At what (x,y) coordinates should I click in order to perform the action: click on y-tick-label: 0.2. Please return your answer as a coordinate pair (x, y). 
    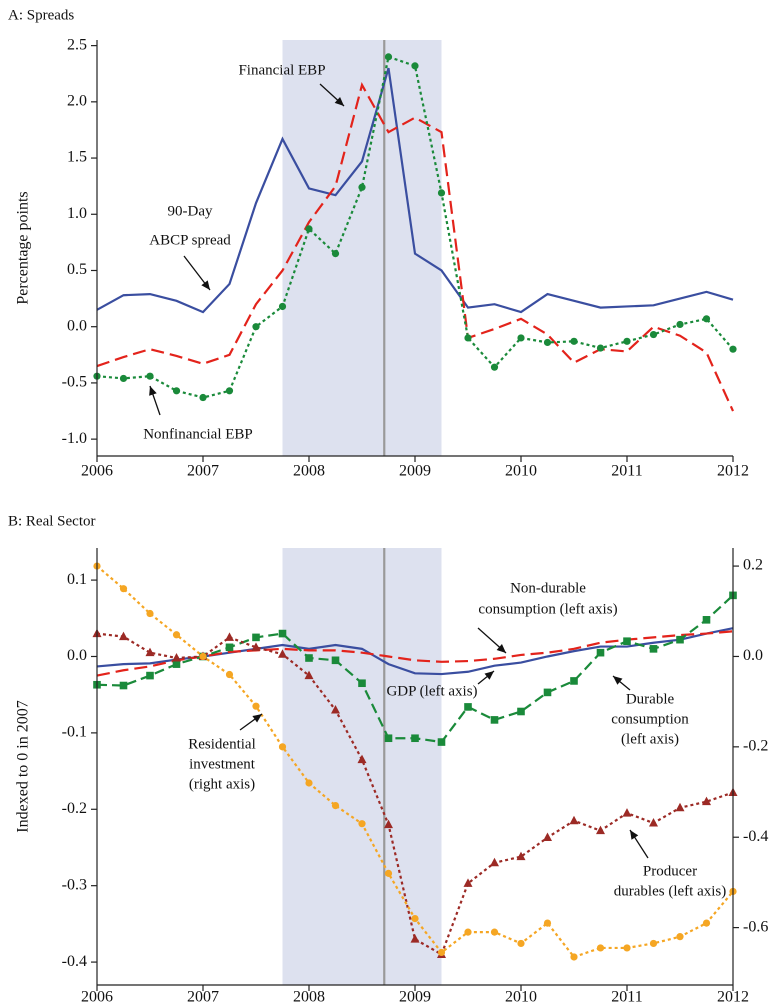
    Looking at the image, I should click on (753, 565).